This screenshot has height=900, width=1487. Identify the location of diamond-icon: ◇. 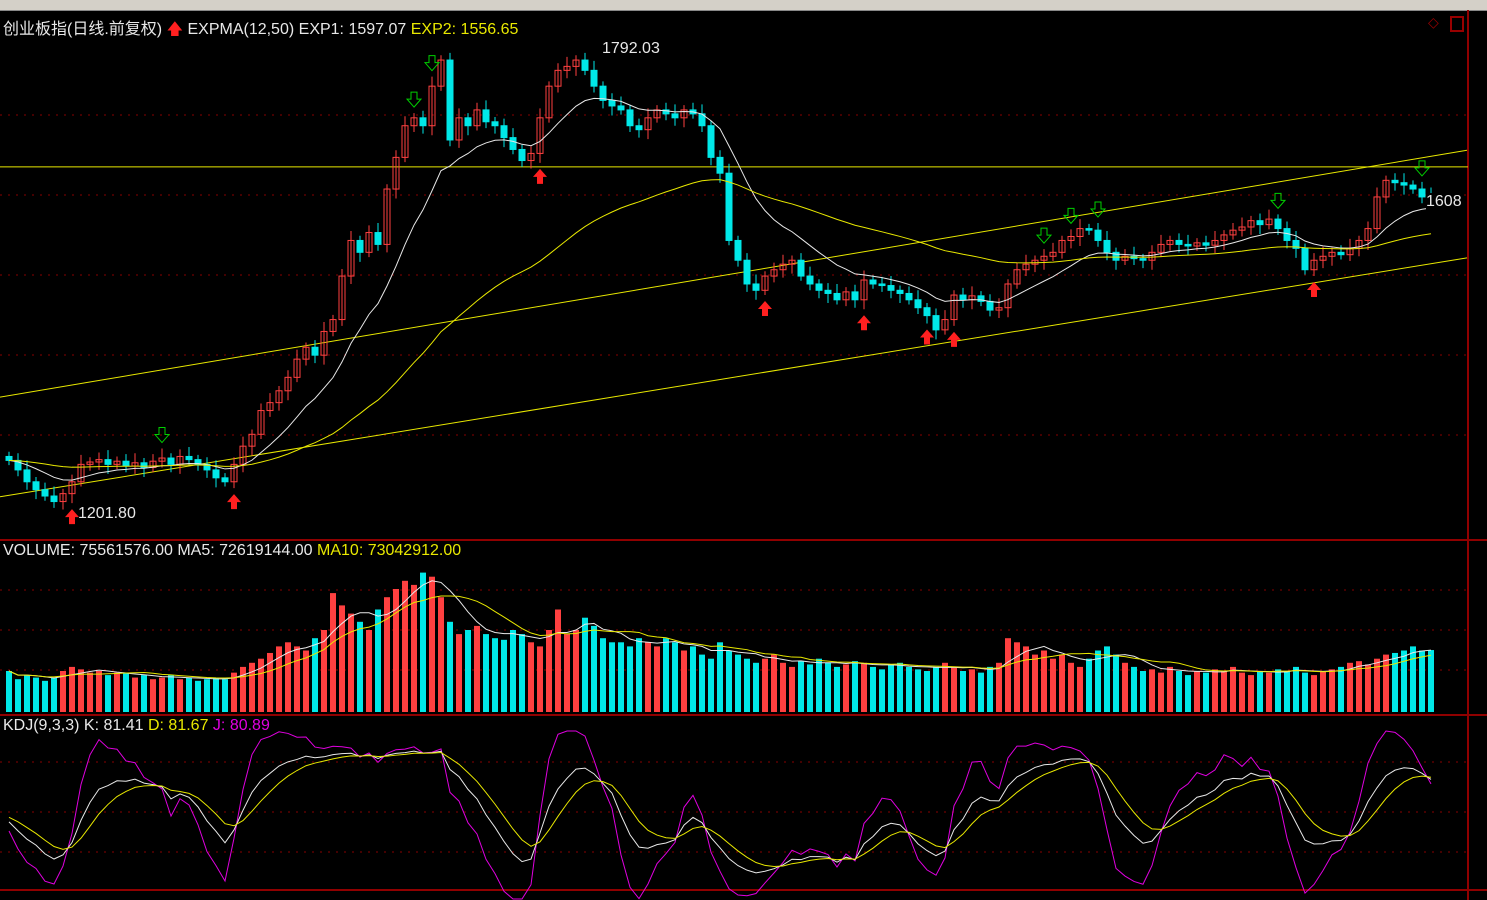
(1433, 22).